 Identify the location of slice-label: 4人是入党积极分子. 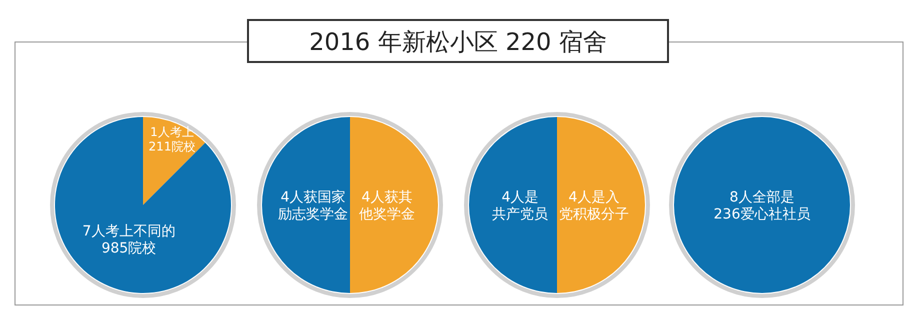
(593, 206).